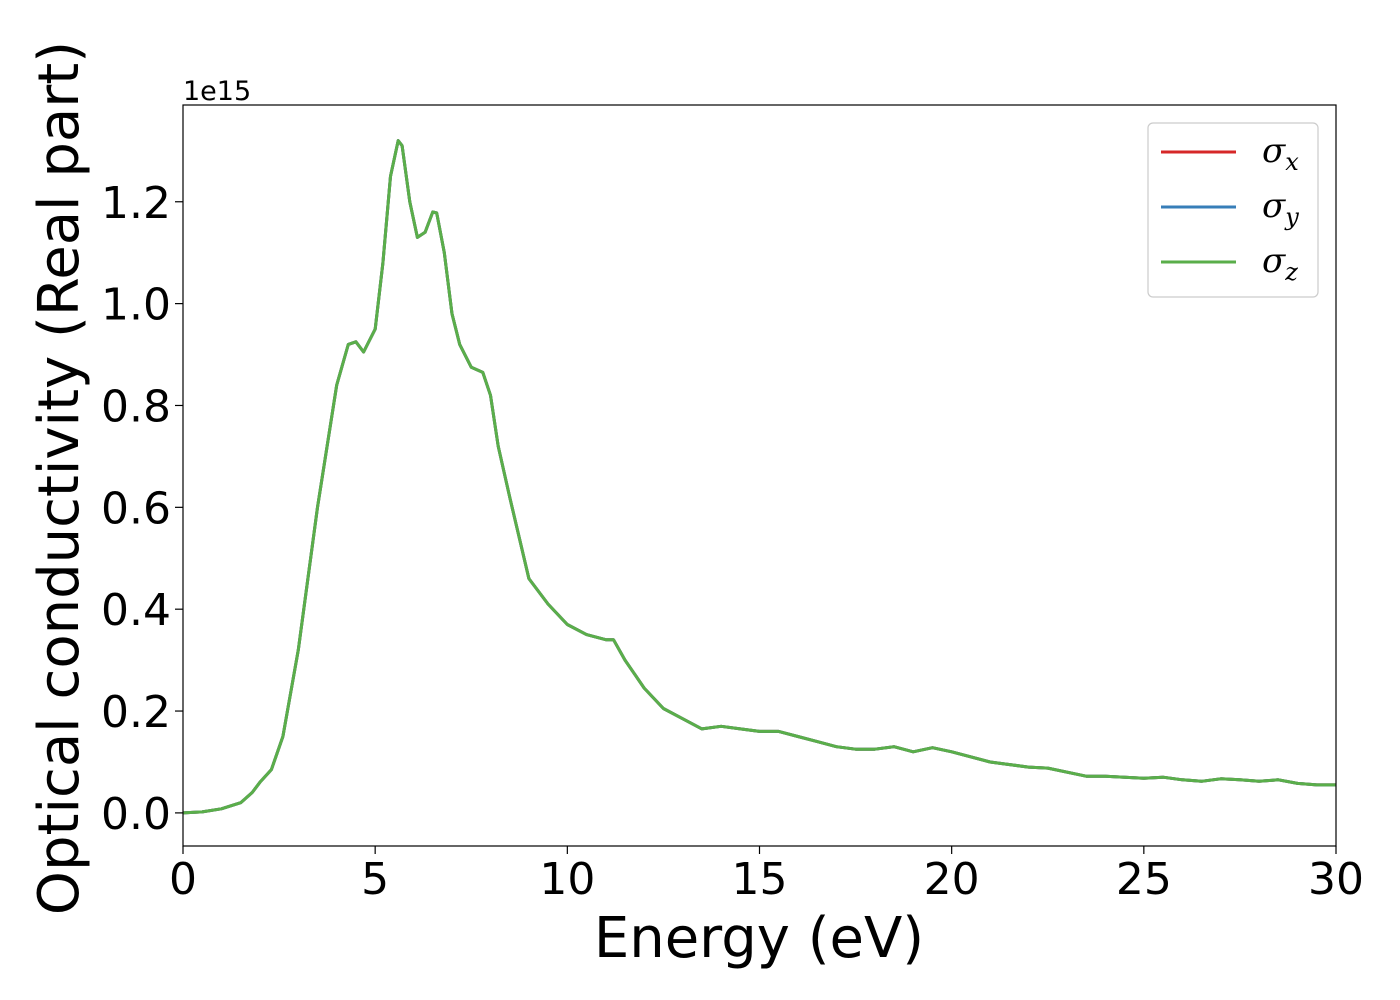 The width and height of the screenshot is (1400, 1000). I want to click on x-tick-label: 30, so click(1336, 879).